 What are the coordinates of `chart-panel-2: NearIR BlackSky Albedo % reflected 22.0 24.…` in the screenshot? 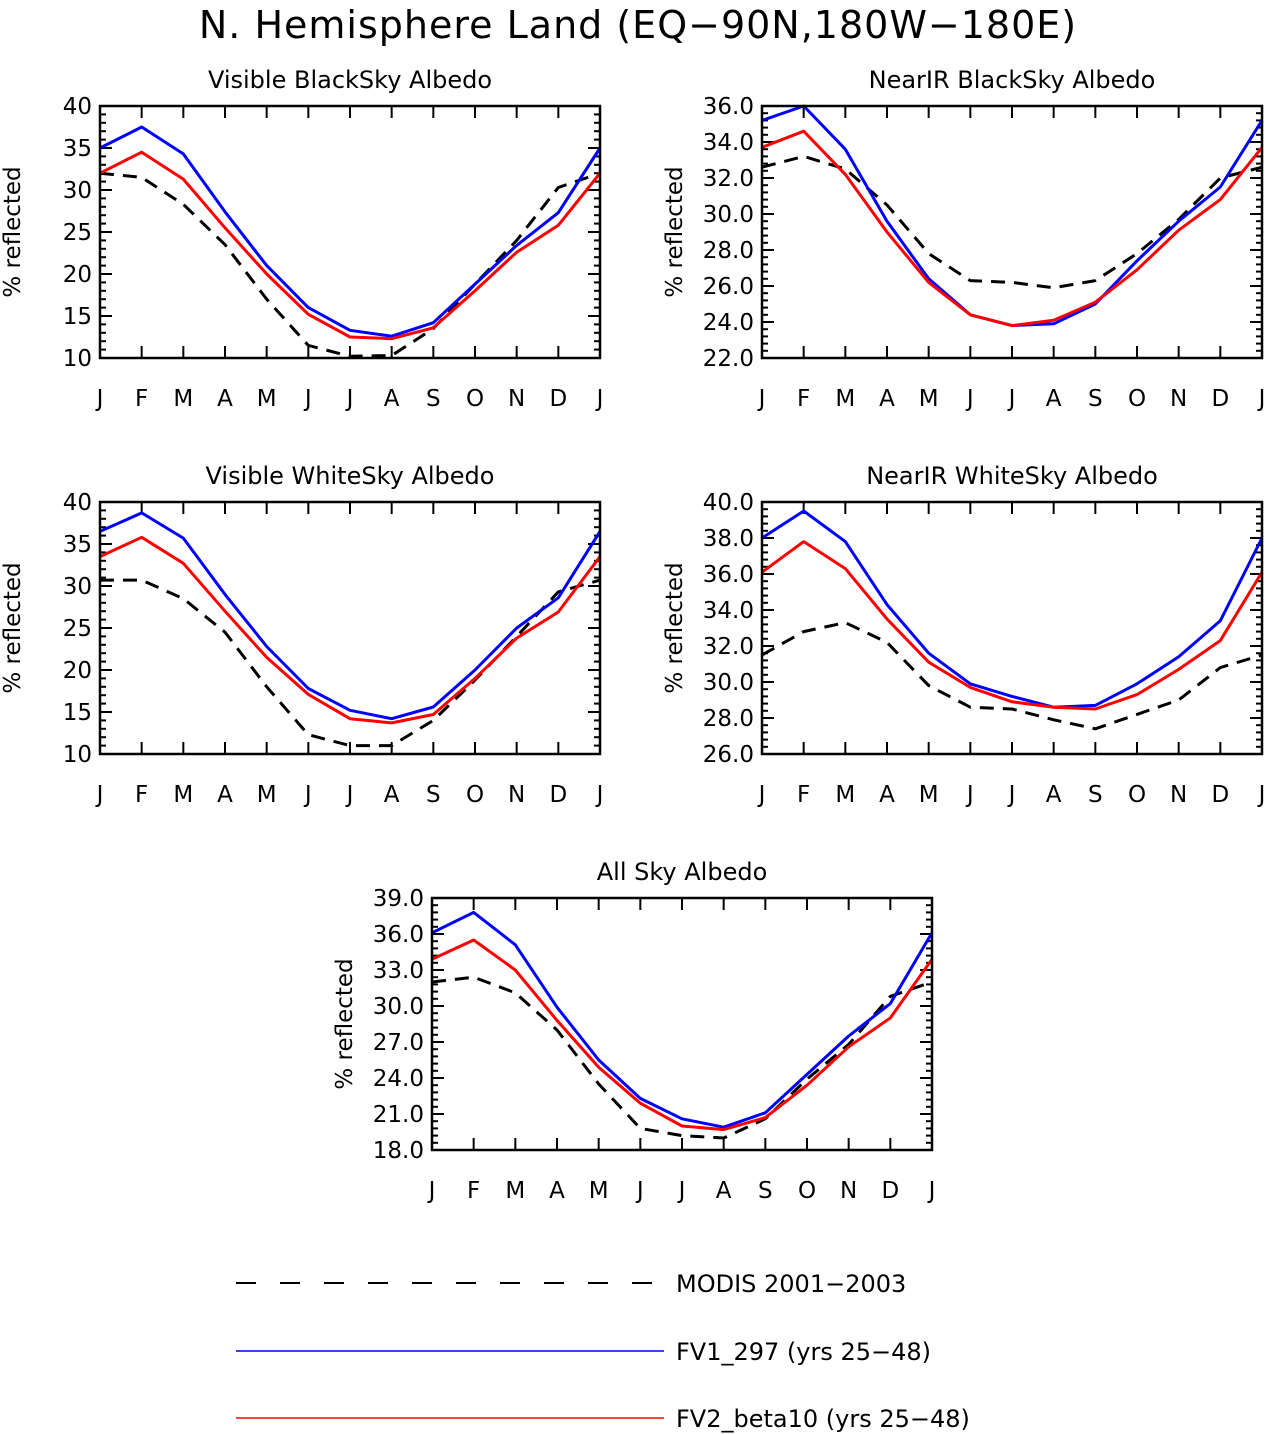 It's located at (963, 239).